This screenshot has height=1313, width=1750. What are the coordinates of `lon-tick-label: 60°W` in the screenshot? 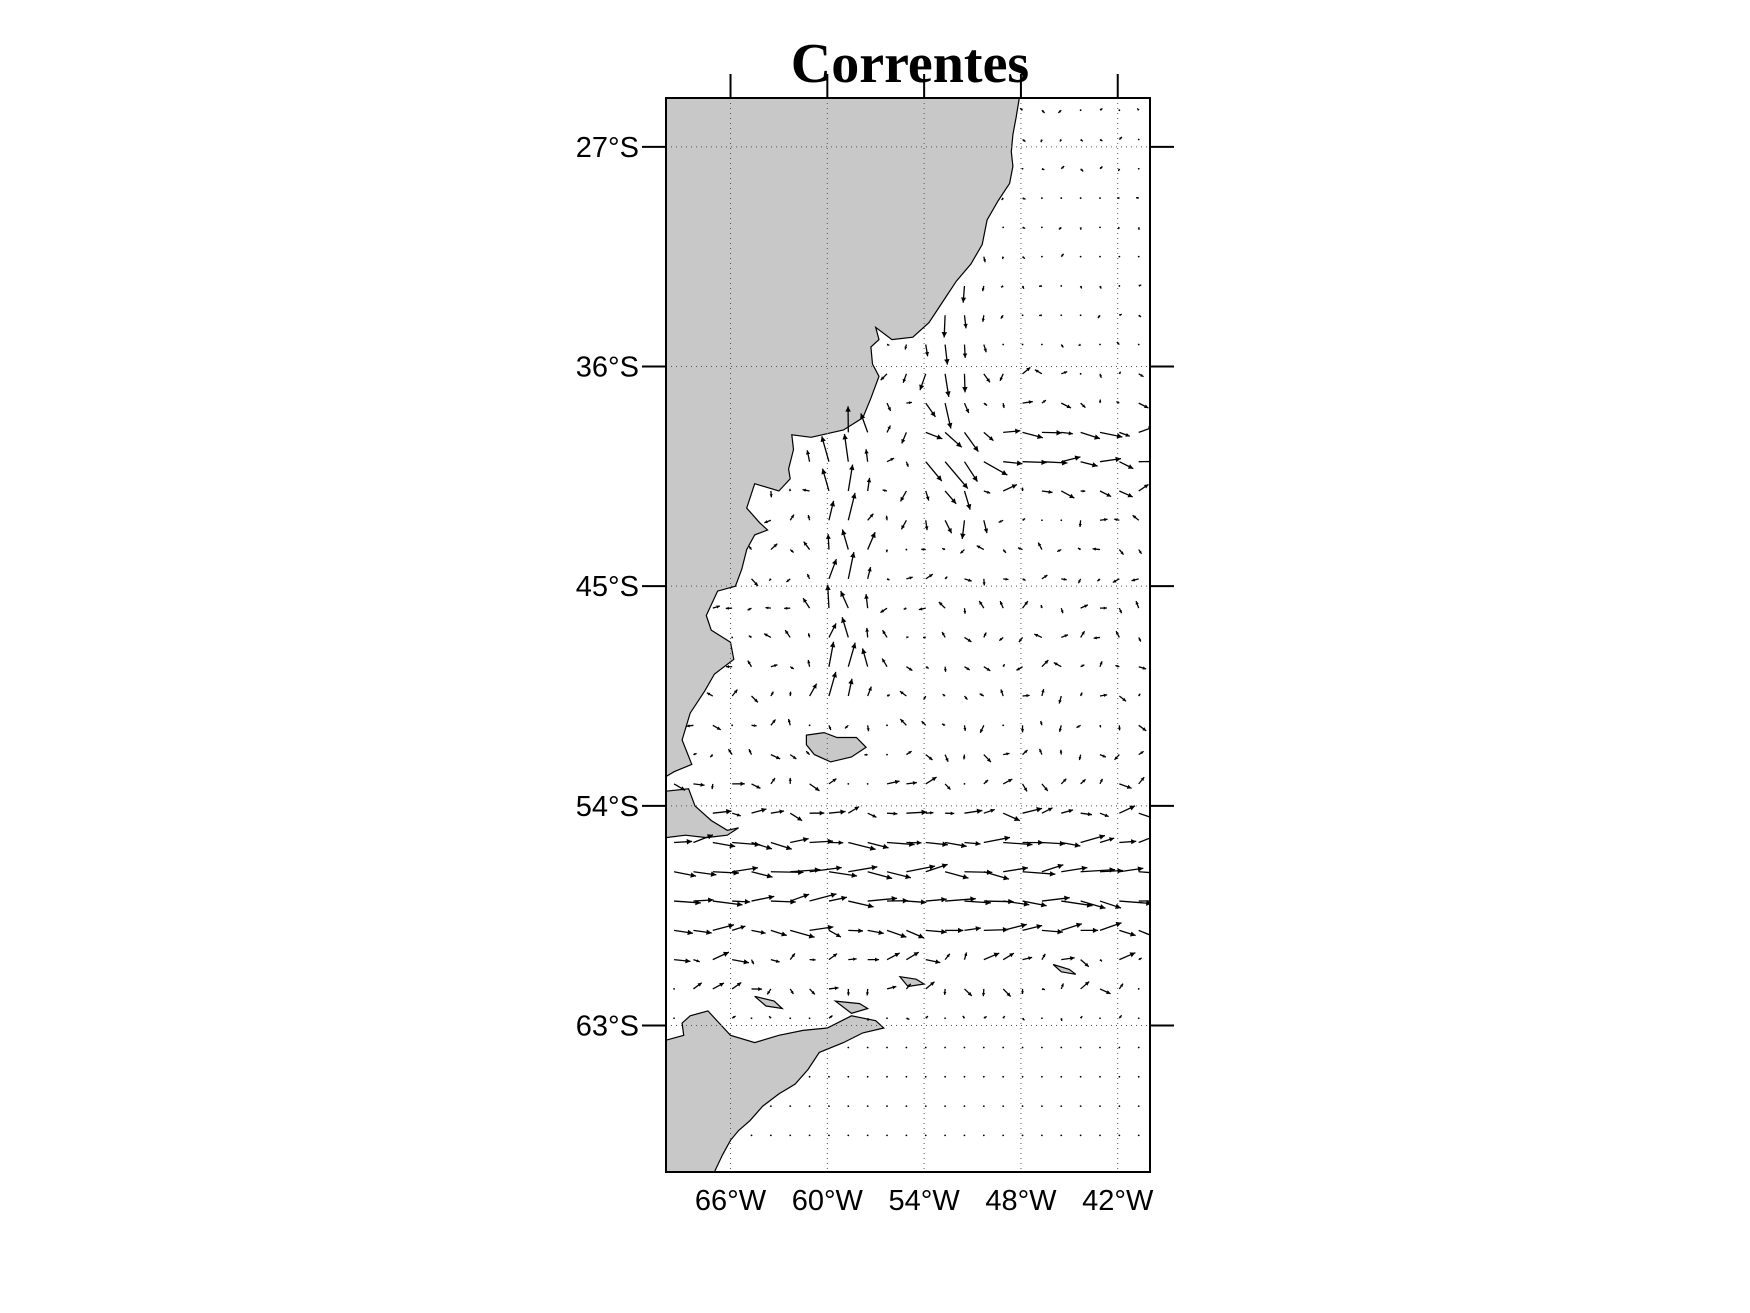 It's located at (828, 1201).